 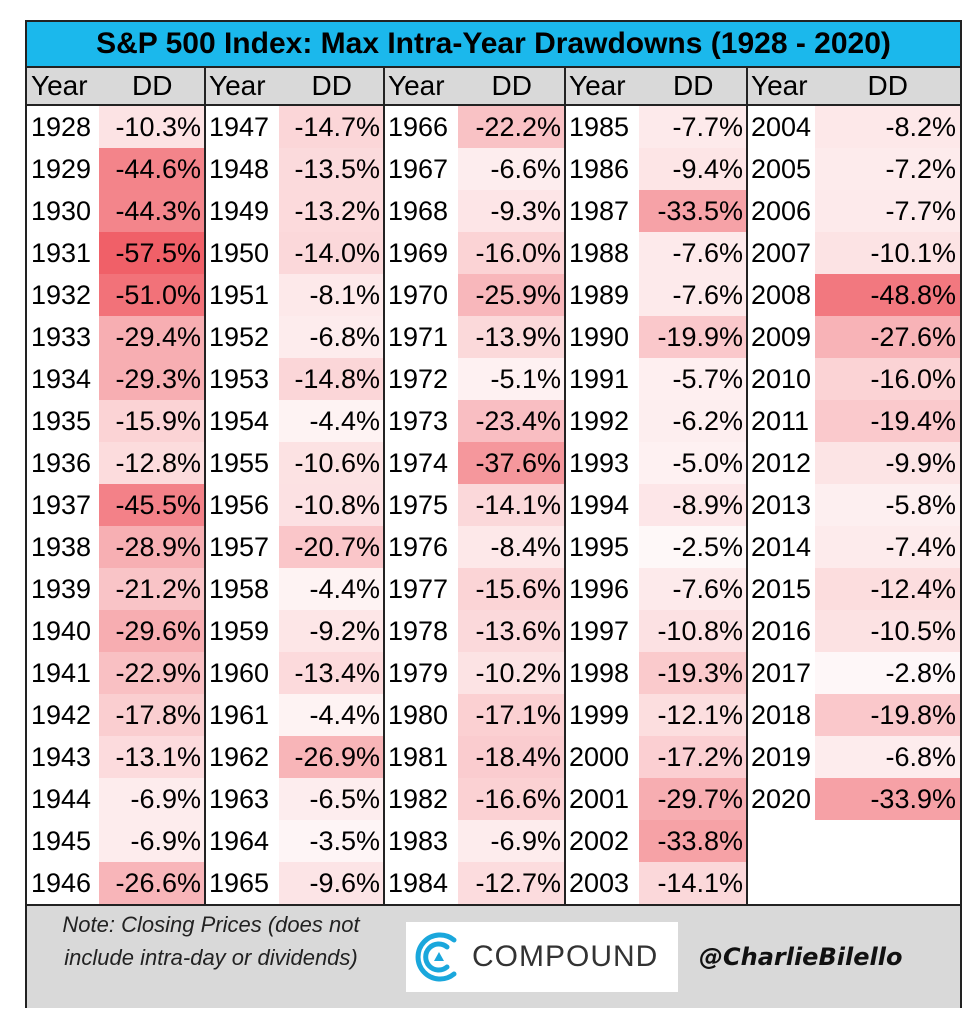 What do you see at coordinates (511, 379) in the screenshot?
I see `drawdown-cell: -5.1%` at bounding box center [511, 379].